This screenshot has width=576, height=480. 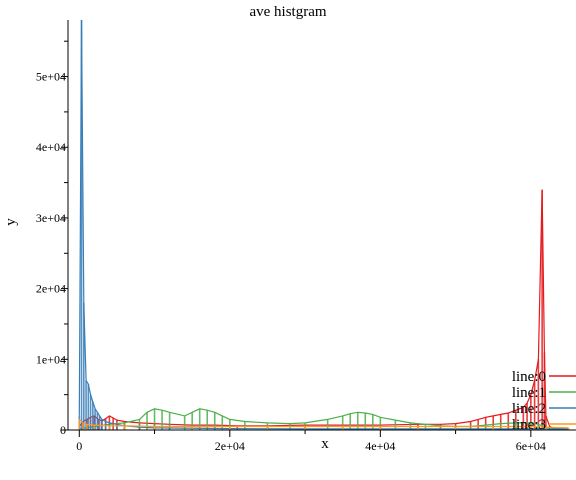 What do you see at coordinates (51, 289) in the screenshot?
I see `y-tick-label: 2e+04` at bounding box center [51, 289].